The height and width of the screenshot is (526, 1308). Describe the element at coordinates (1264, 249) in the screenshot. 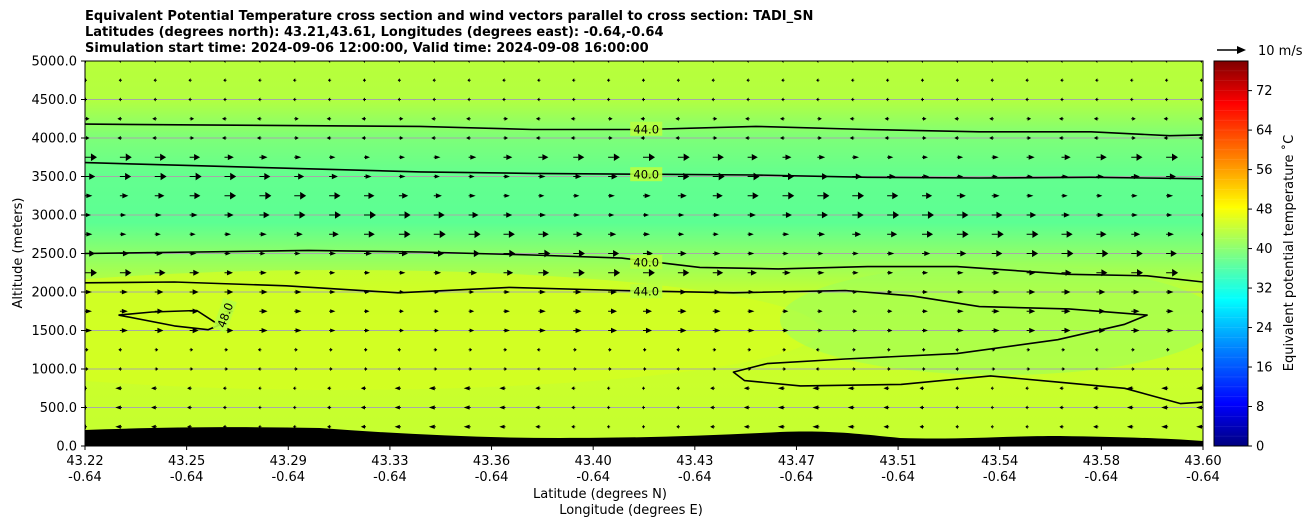

I see `colorbar-tick-label: 40` at that location.